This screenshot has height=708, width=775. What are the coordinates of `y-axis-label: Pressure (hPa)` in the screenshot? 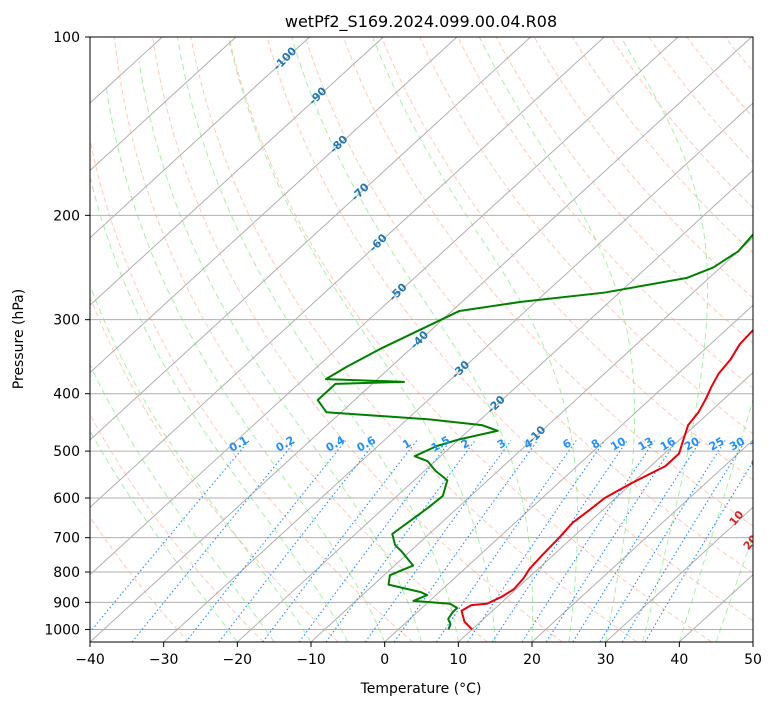 It's located at (19, 339).